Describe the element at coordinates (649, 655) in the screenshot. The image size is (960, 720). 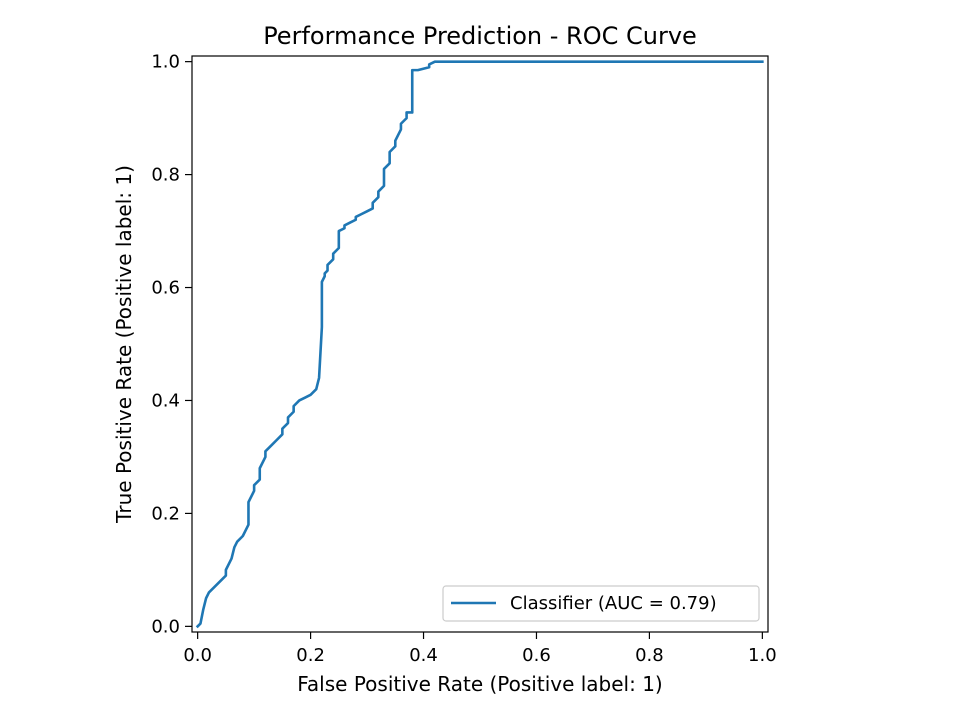
I see `x-tick-label: 0.8` at that location.